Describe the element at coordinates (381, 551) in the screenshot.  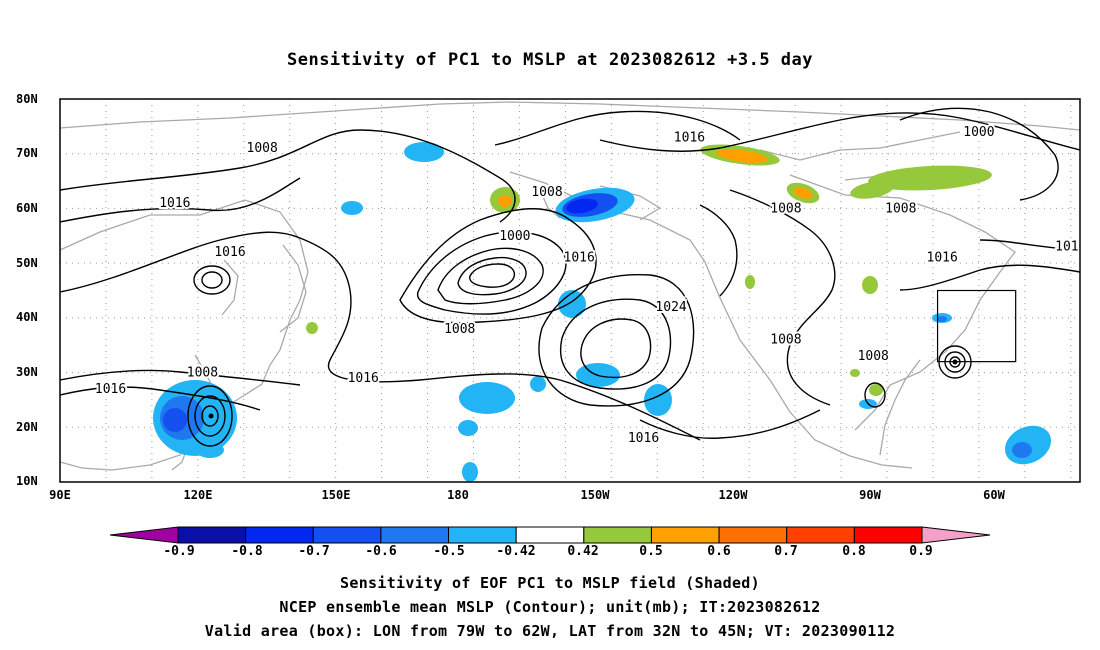
I see `colorbar-label: -0.6` at that location.